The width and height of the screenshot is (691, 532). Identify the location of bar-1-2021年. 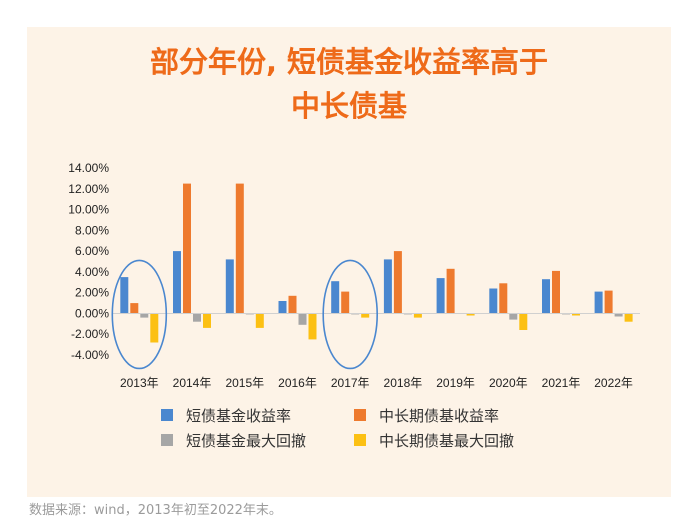
(546, 296).